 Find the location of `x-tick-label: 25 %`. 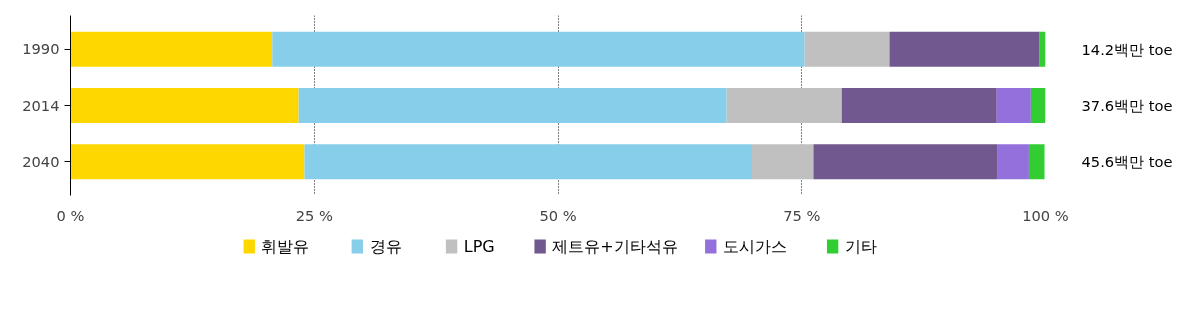

x-tick-label: 25 % is located at coordinates (314, 215).